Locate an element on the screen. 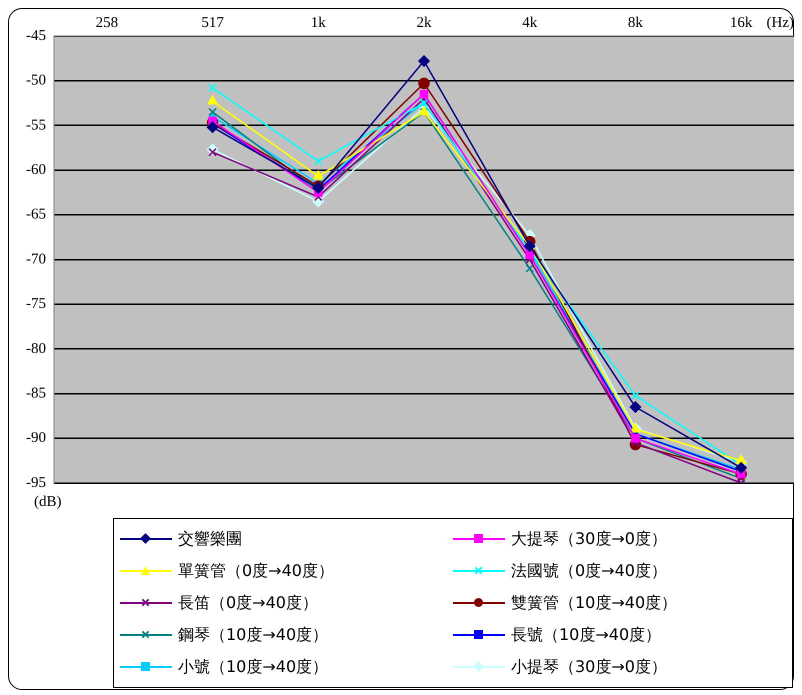 This screenshot has height=695, width=802. x-axis-title: (Hz) is located at coordinates (780, 22).